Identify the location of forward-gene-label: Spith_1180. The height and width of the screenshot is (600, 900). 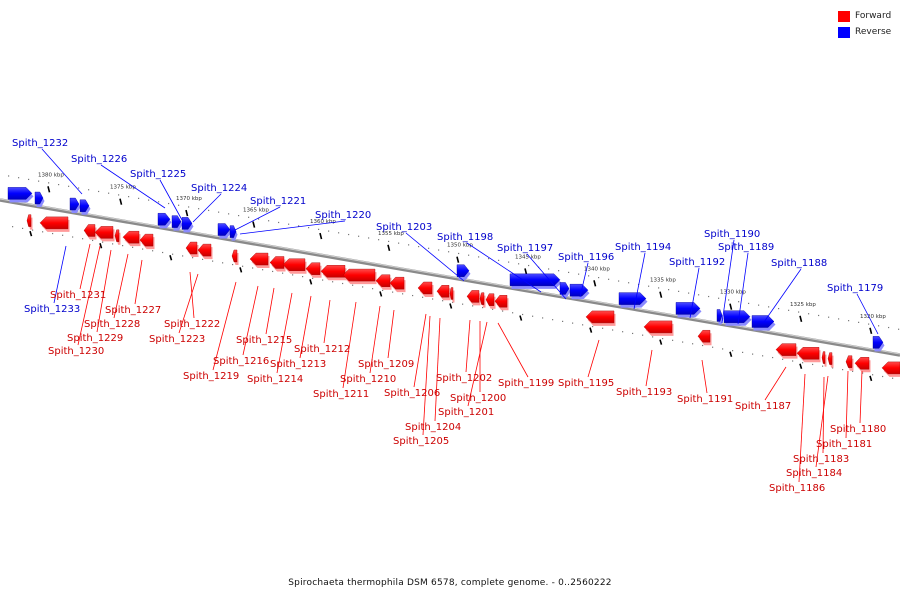
(858, 429).